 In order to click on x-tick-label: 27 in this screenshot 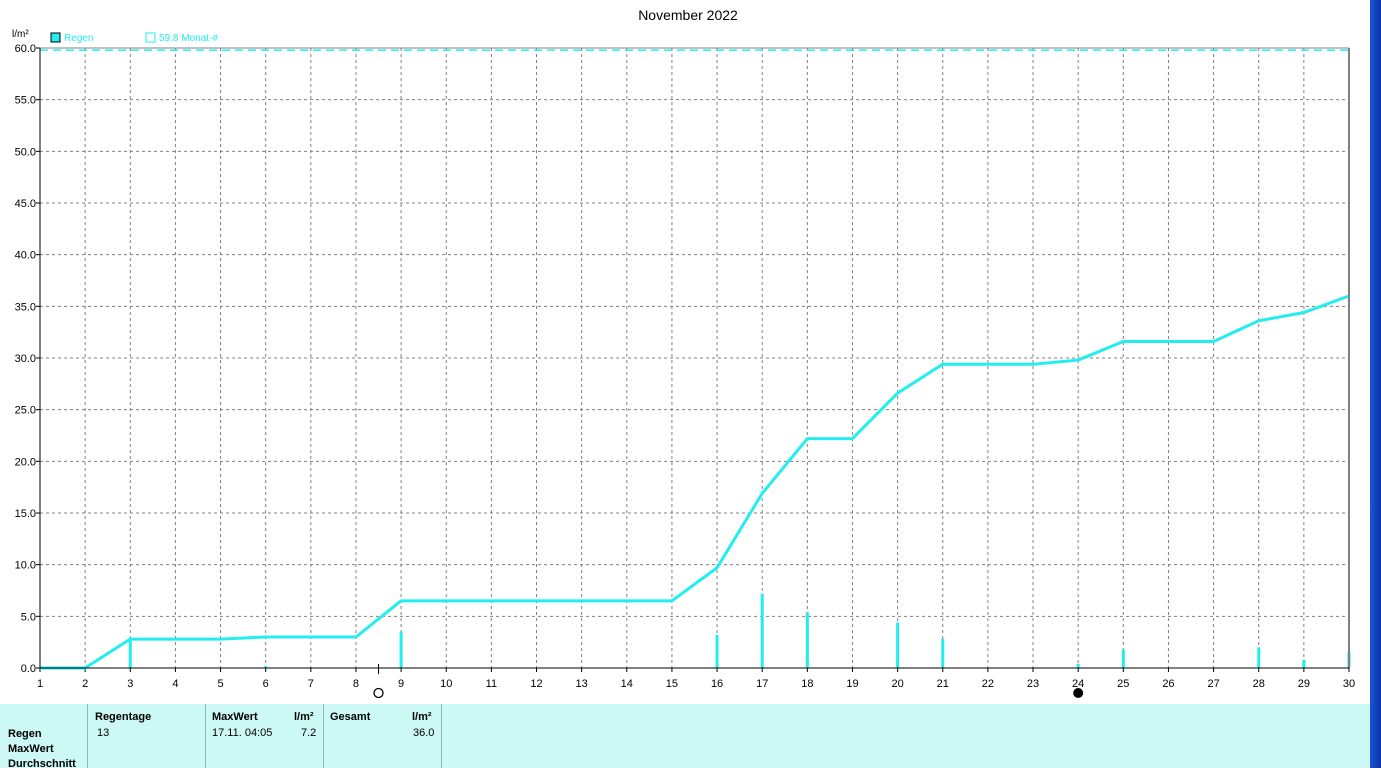, I will do `click(1213, 684)`.